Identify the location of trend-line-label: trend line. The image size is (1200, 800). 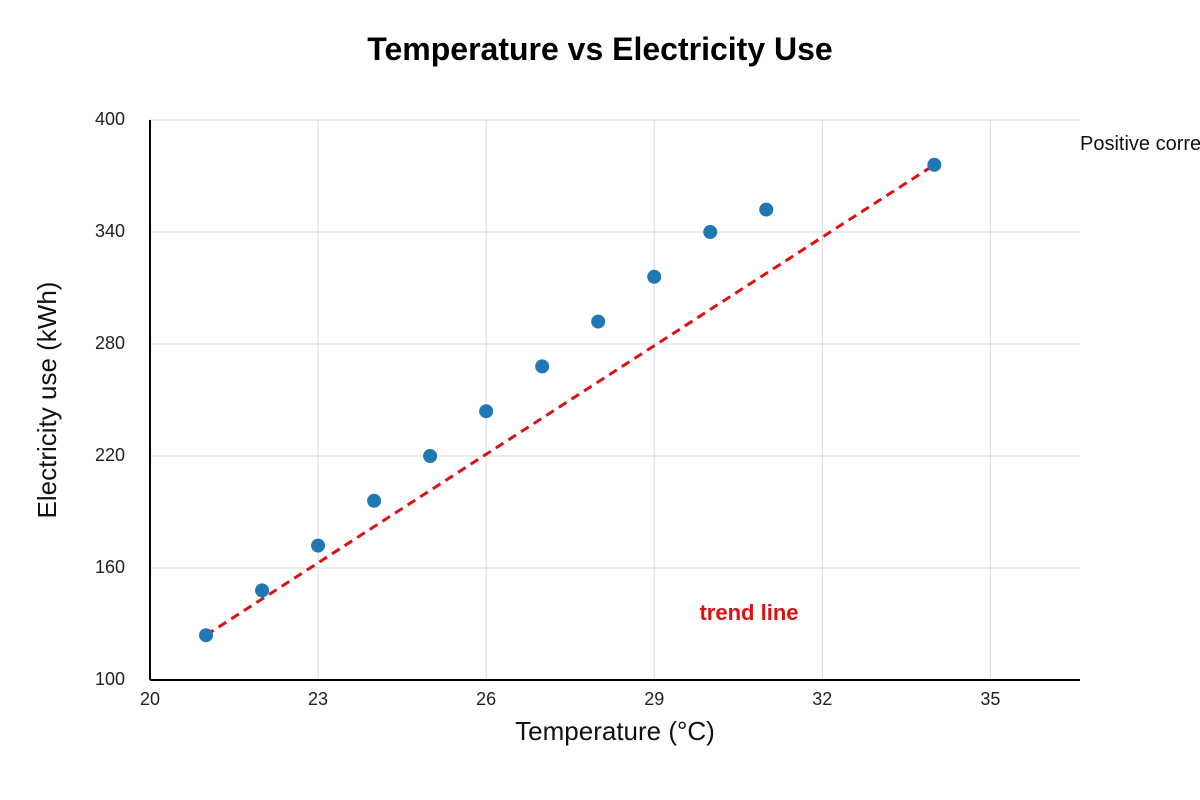
(748, 612).